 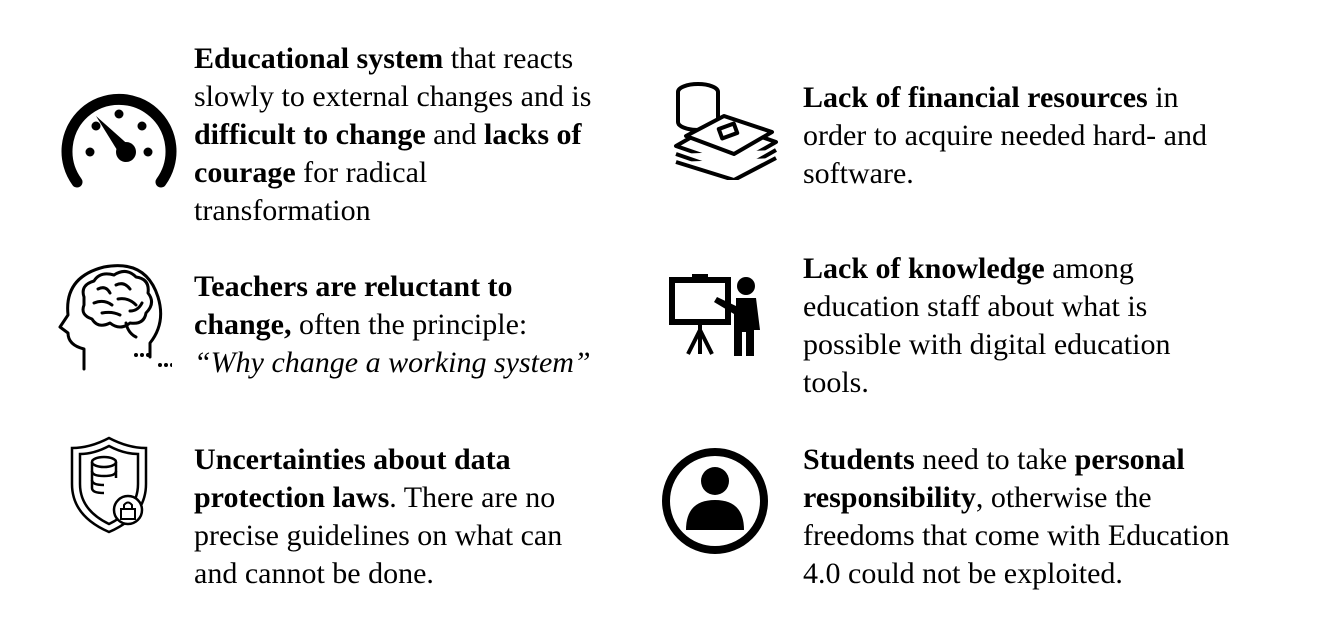 I want to click on text-run: slowly to external changes and is, so click(x=393, y=96).